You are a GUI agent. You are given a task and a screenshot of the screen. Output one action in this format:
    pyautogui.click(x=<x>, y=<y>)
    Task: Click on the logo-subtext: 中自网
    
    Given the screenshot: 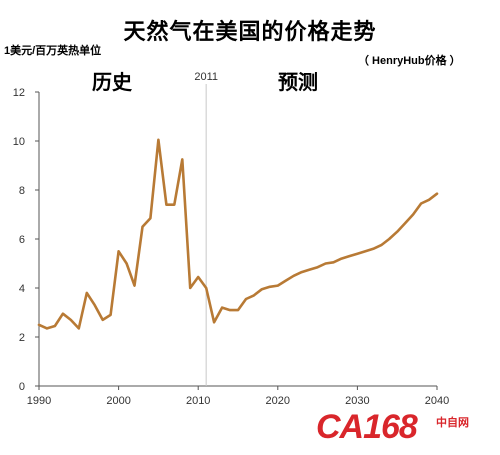 What is the action you would take?
    pyautogui.click(x=452, y=423)
    